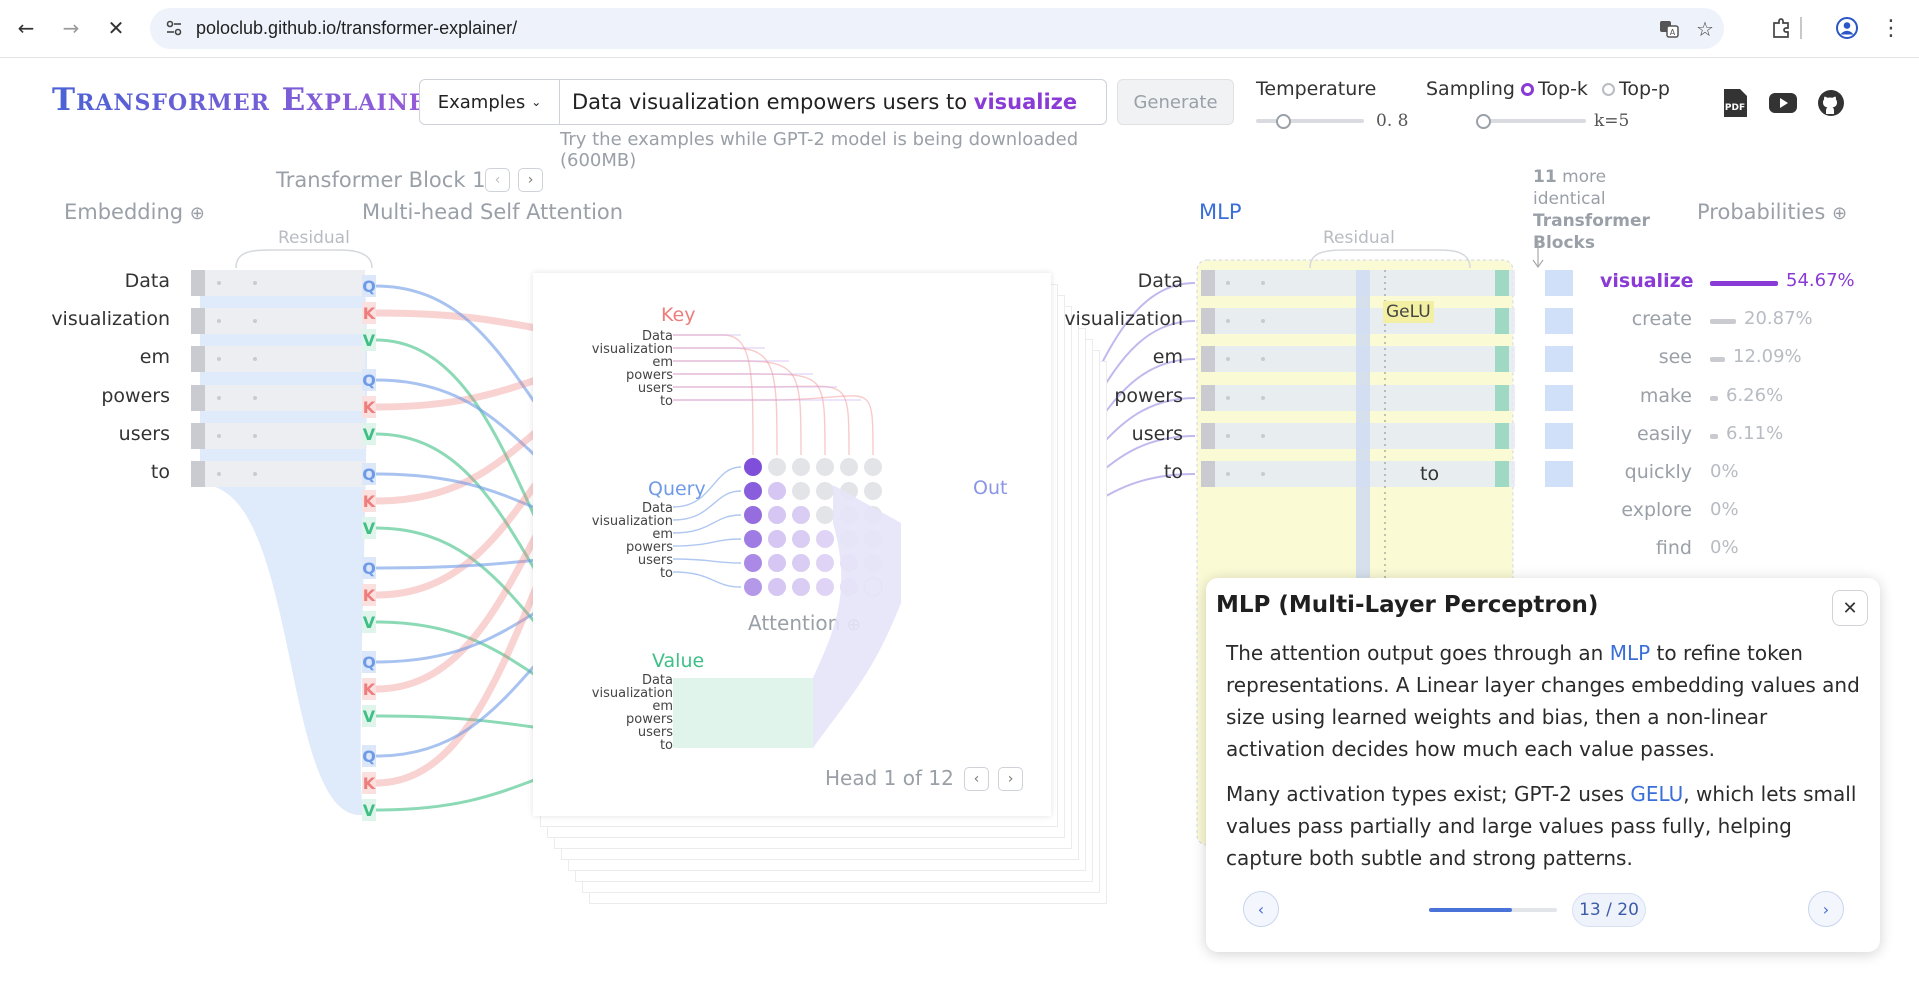  Describe the element at coordinates (1160, 281) in the screenshot. I see `mlp-token: Data` at that location.